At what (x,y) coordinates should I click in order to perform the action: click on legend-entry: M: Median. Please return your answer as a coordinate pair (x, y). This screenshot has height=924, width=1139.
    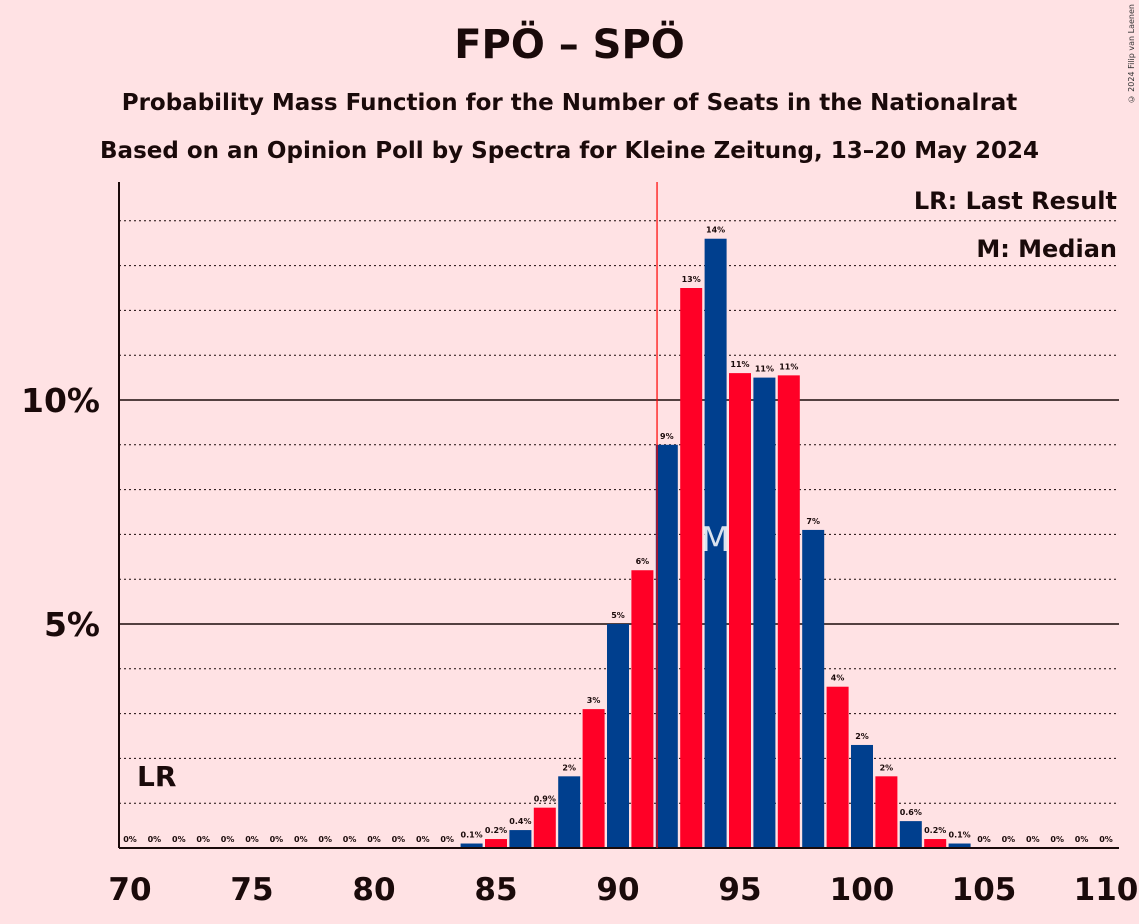
    Looking at the image, I should click on (1046, 249).